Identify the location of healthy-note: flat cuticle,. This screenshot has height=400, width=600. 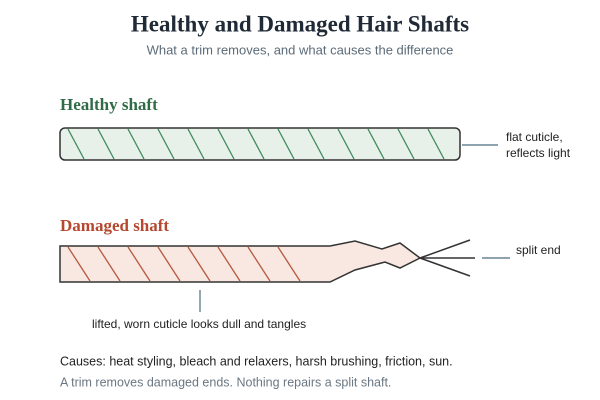
(534, 137).